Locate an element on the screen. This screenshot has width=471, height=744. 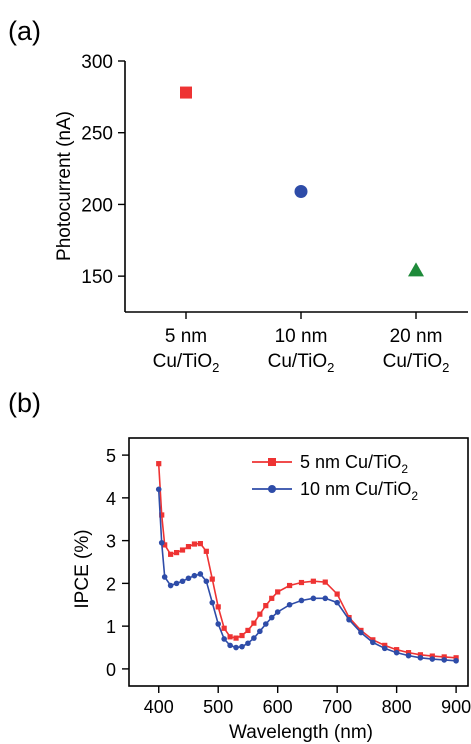
panel-b-x-tick-label: 800 is located at coordinates (397, 707).